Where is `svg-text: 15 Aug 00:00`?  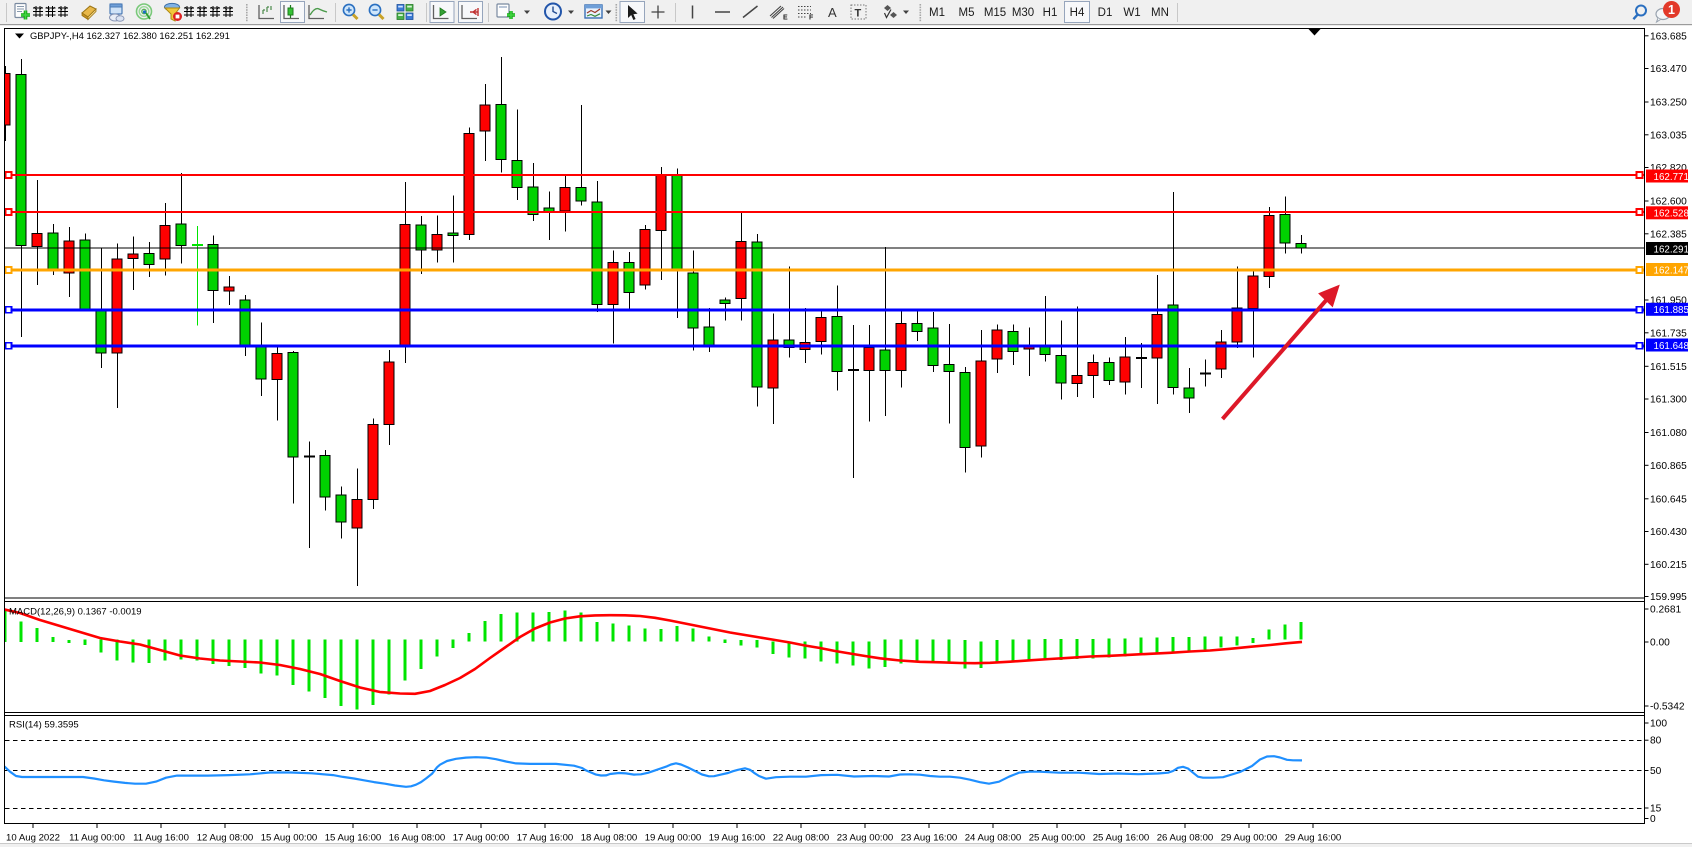
svg-text: 15 Aug 00:00 is located at coordinates (289, 838).